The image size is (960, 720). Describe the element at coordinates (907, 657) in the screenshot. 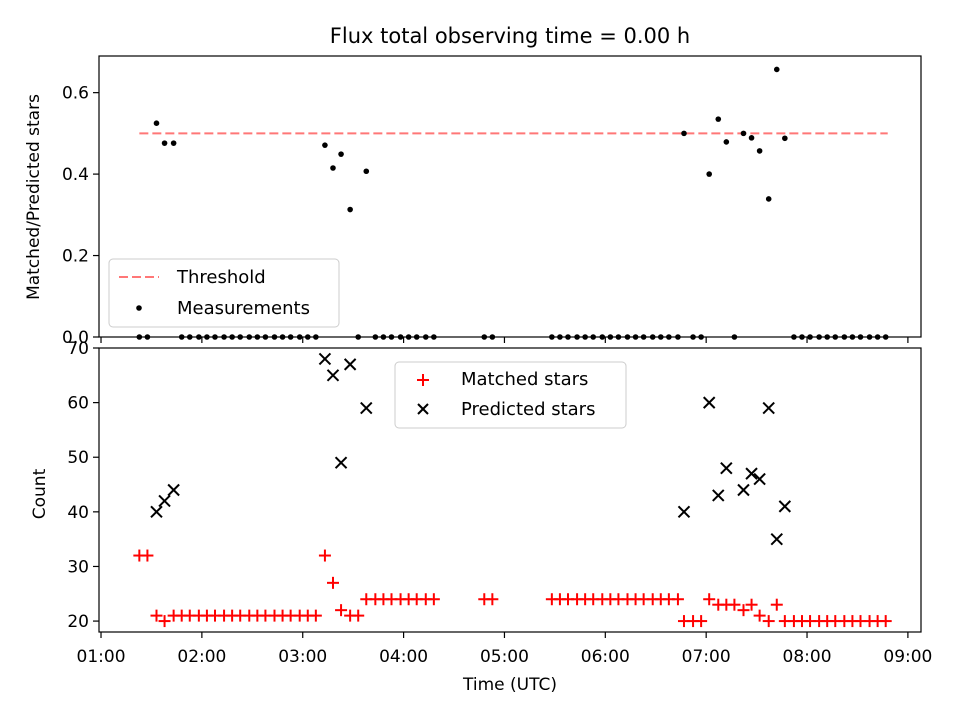

I see `x-tick-label: 09:00` at that location.